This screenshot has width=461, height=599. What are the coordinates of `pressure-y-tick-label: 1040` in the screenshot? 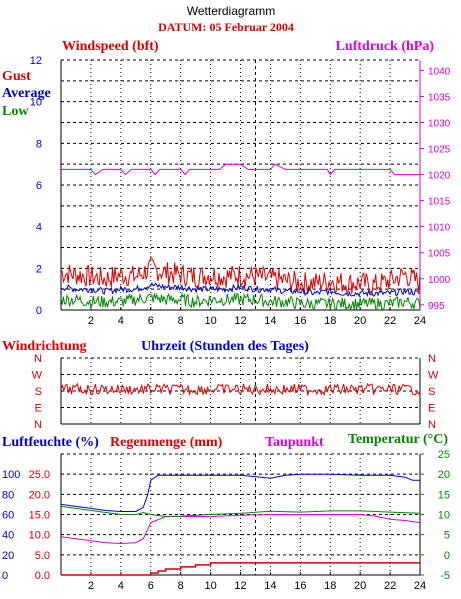 It's located at (439, 71).